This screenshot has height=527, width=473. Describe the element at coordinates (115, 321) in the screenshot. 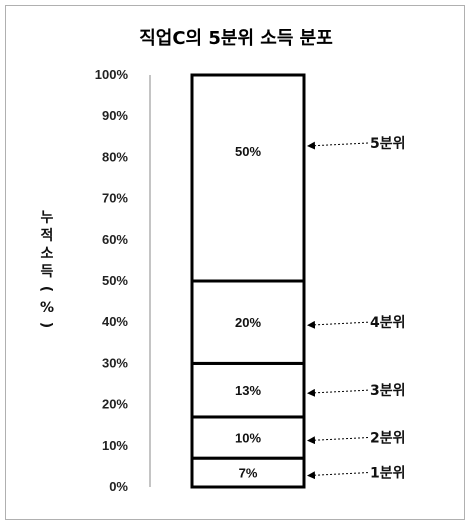

I see `y-tick-label: 40%` at that location.